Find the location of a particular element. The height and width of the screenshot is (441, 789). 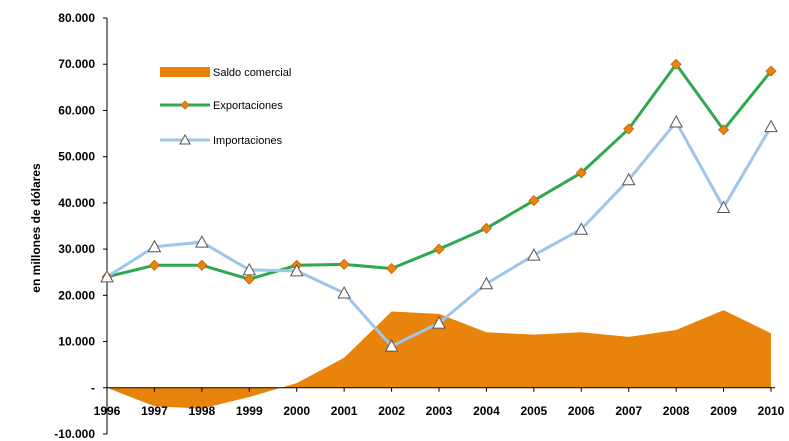

legend-label-1: Exportaciones is located at coordinates (248, 106).